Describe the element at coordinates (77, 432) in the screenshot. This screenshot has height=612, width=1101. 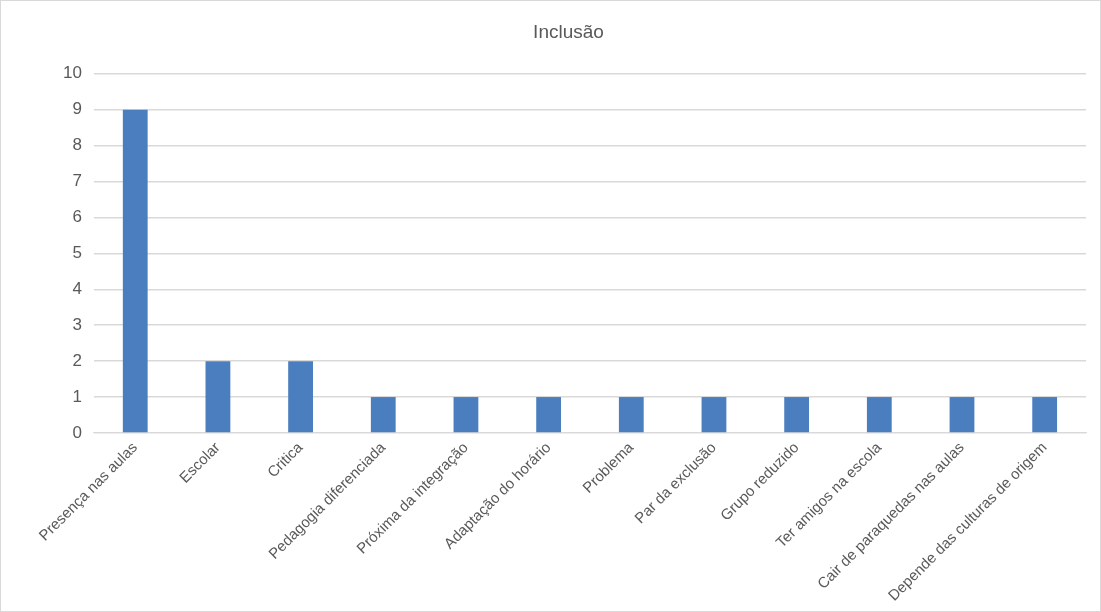
I see `y-tick-label: 0` at that location.